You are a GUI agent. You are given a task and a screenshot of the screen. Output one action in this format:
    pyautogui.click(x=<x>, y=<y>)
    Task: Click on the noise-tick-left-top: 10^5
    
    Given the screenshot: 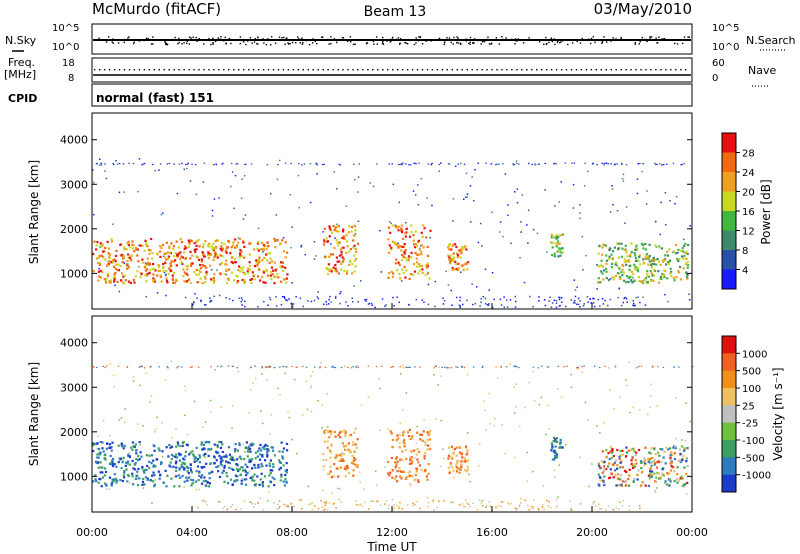 What is the action you would take?
    pyautogui.click(x=65, y=28)
    